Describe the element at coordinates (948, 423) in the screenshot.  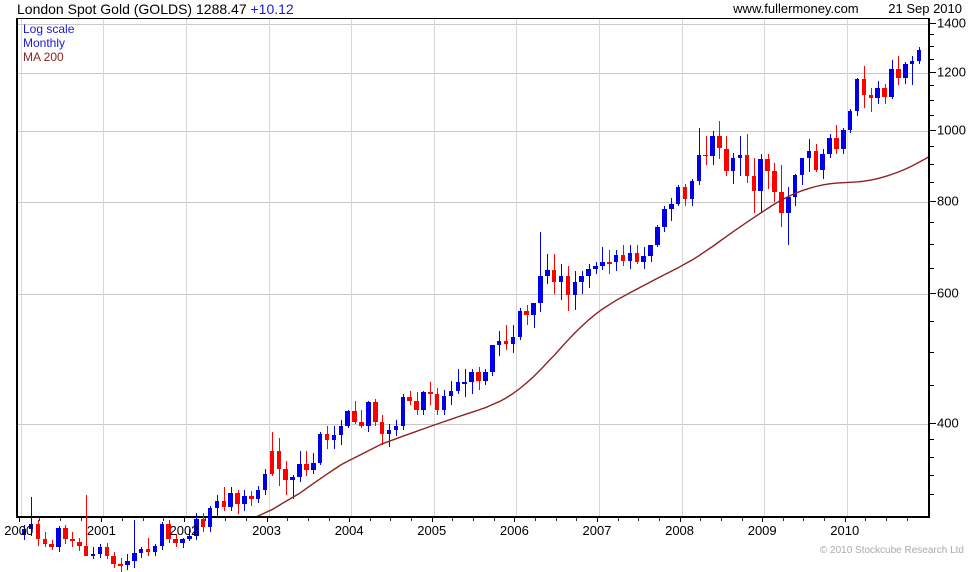
I see `y-axis-label: 400` at that location.